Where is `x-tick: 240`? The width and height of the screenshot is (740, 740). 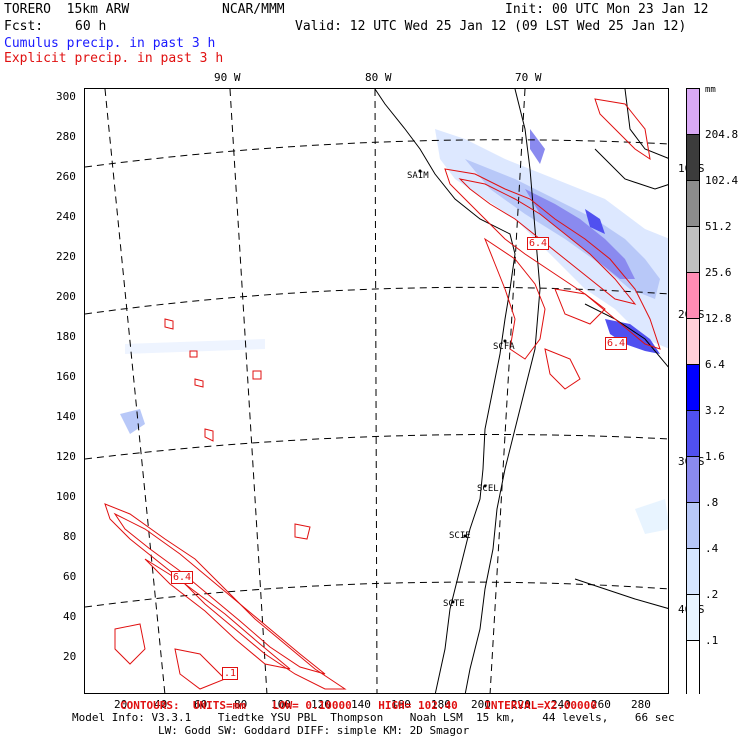 x-tick: 240 is located at coordinates (561, 704).